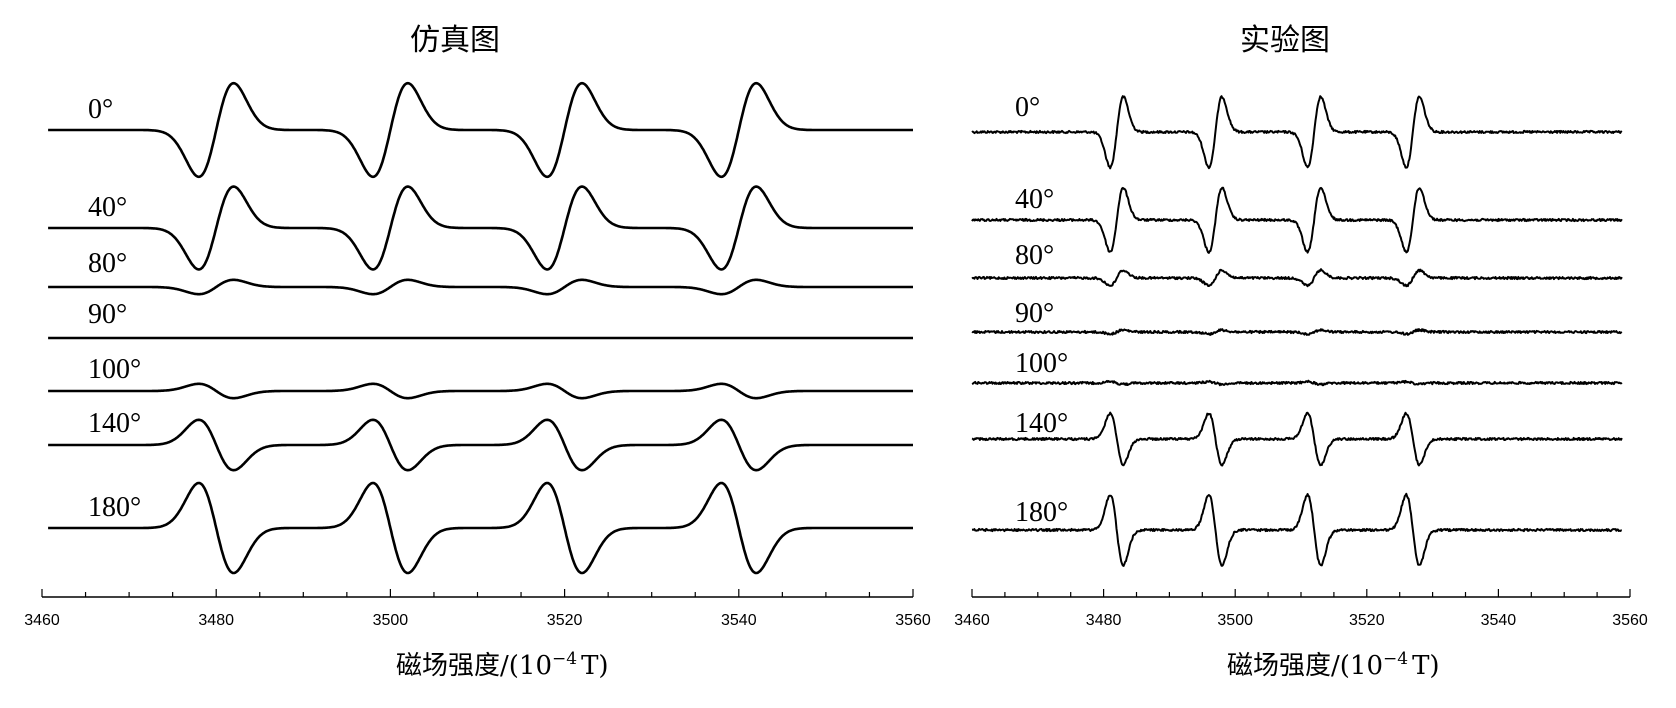  Describe the element at coordinates (455, 40) in the screenshot. I see `panel-title: 仿真图` at that location.